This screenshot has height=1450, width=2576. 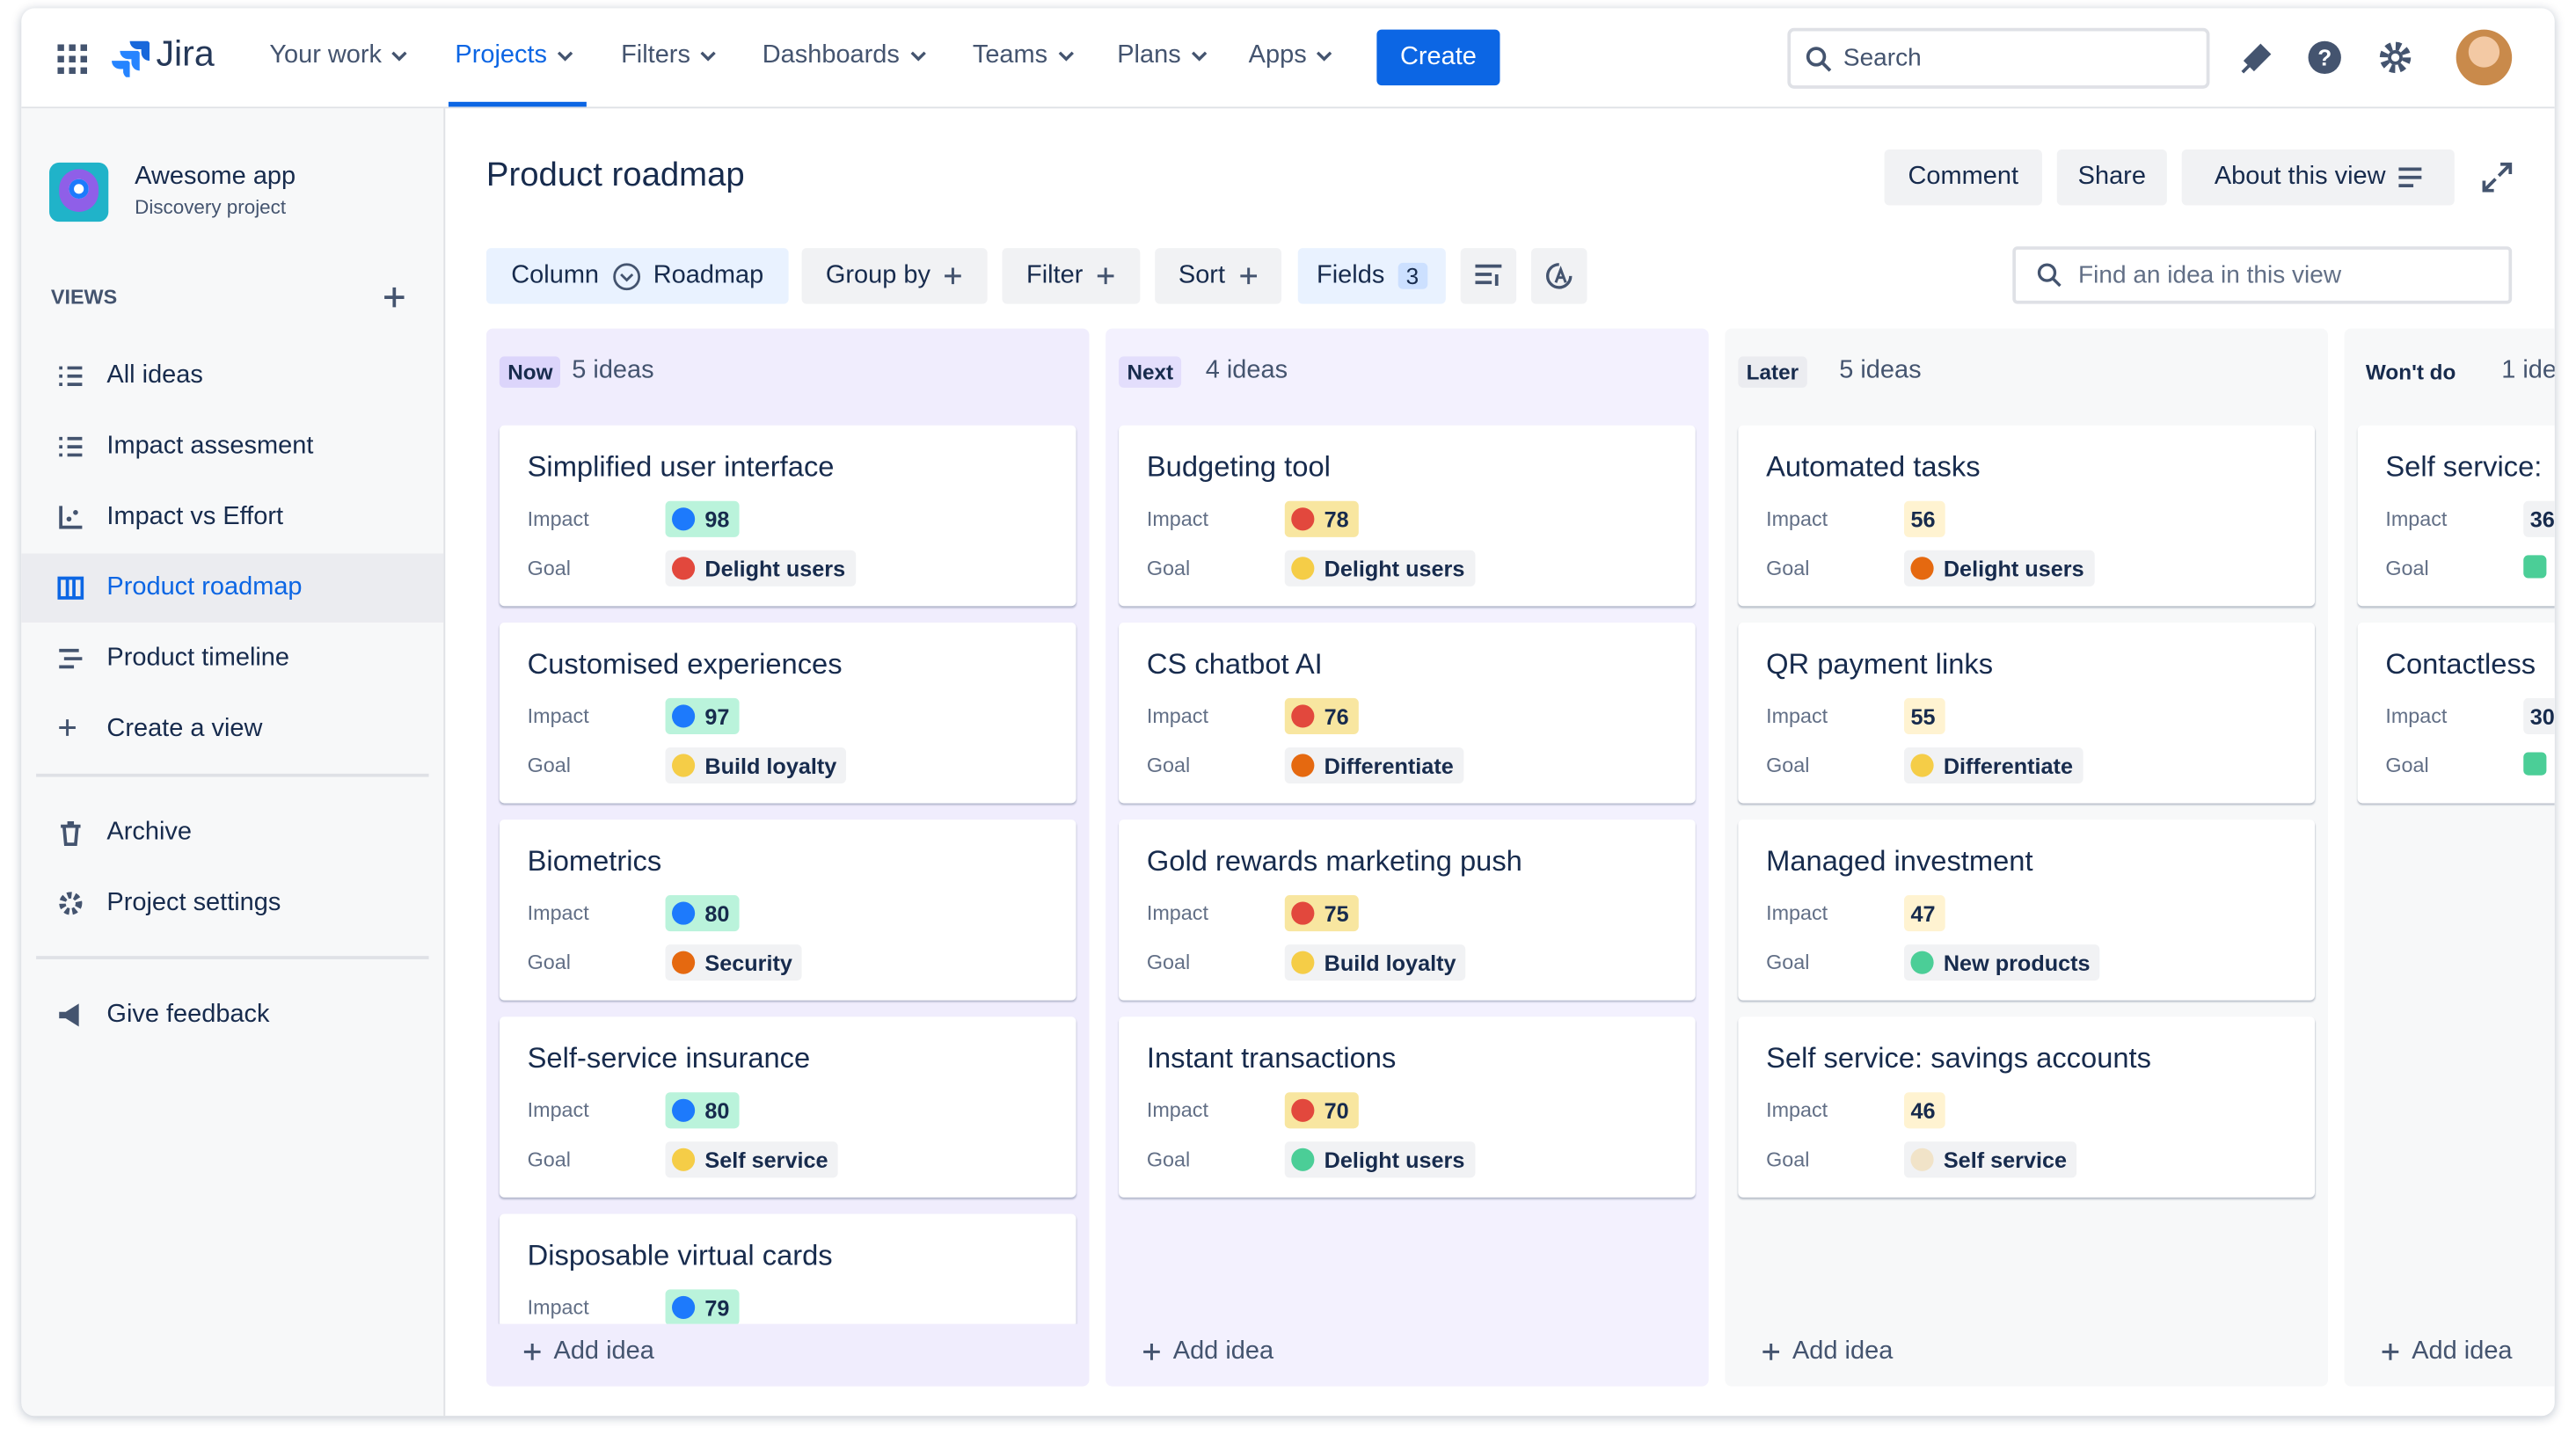 I want to click on impact-badge: 55, so click(x=1925, y=715).